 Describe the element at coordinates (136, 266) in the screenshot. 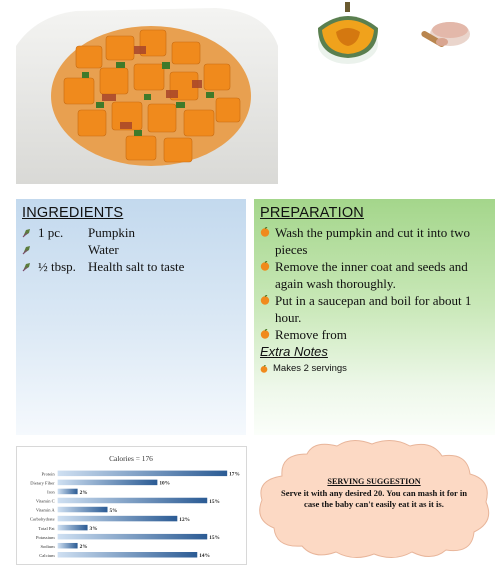

I see `ingredient-name: Health salt to taste` at that location.